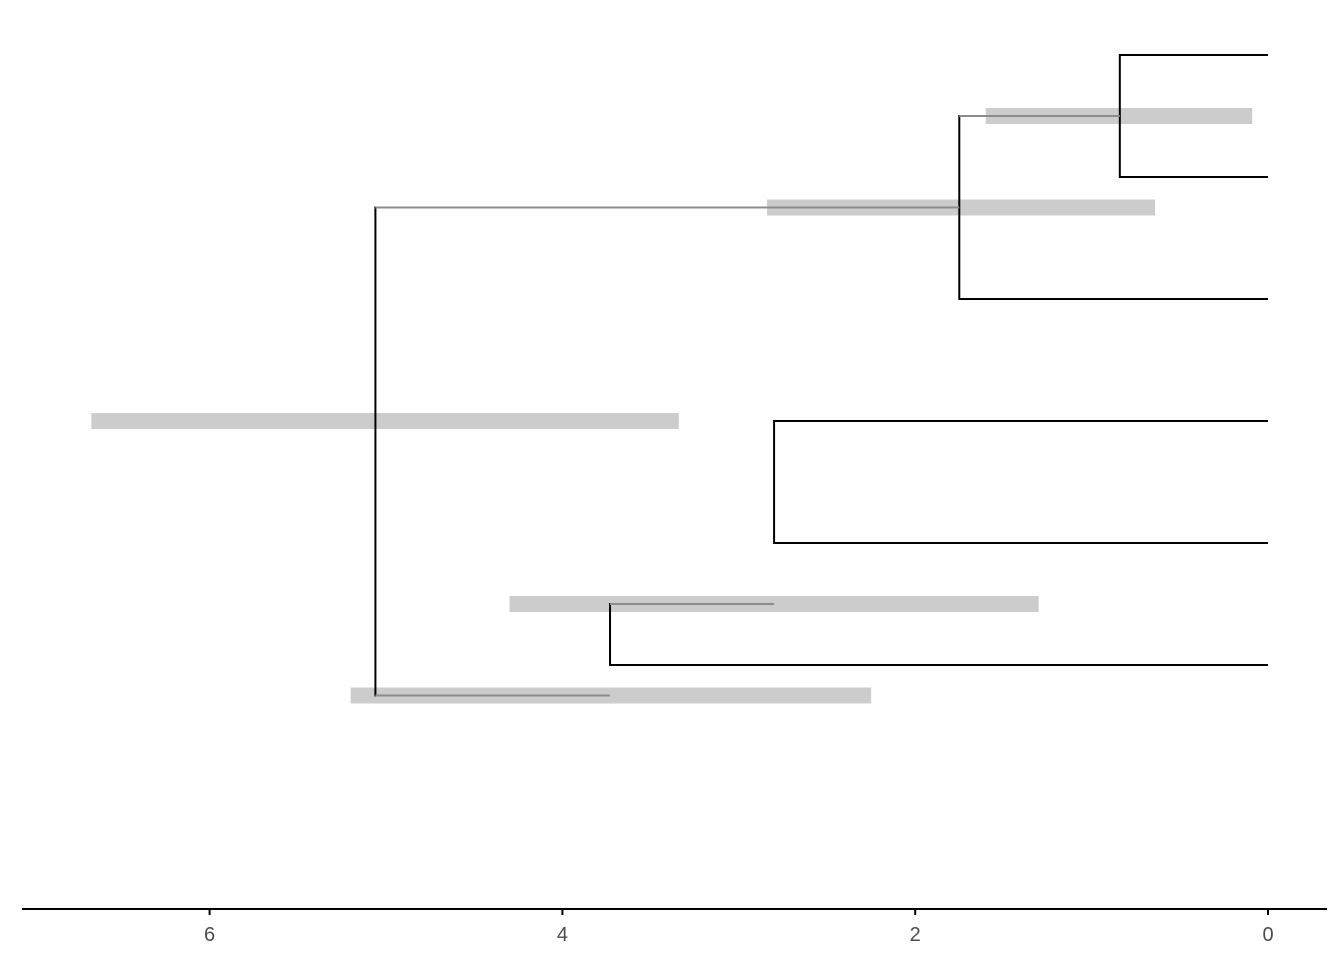  What do you see at coordinates (209, 935) in the screenshot?
I see `tick-label-6: 6` at bounding box center [209, 935].